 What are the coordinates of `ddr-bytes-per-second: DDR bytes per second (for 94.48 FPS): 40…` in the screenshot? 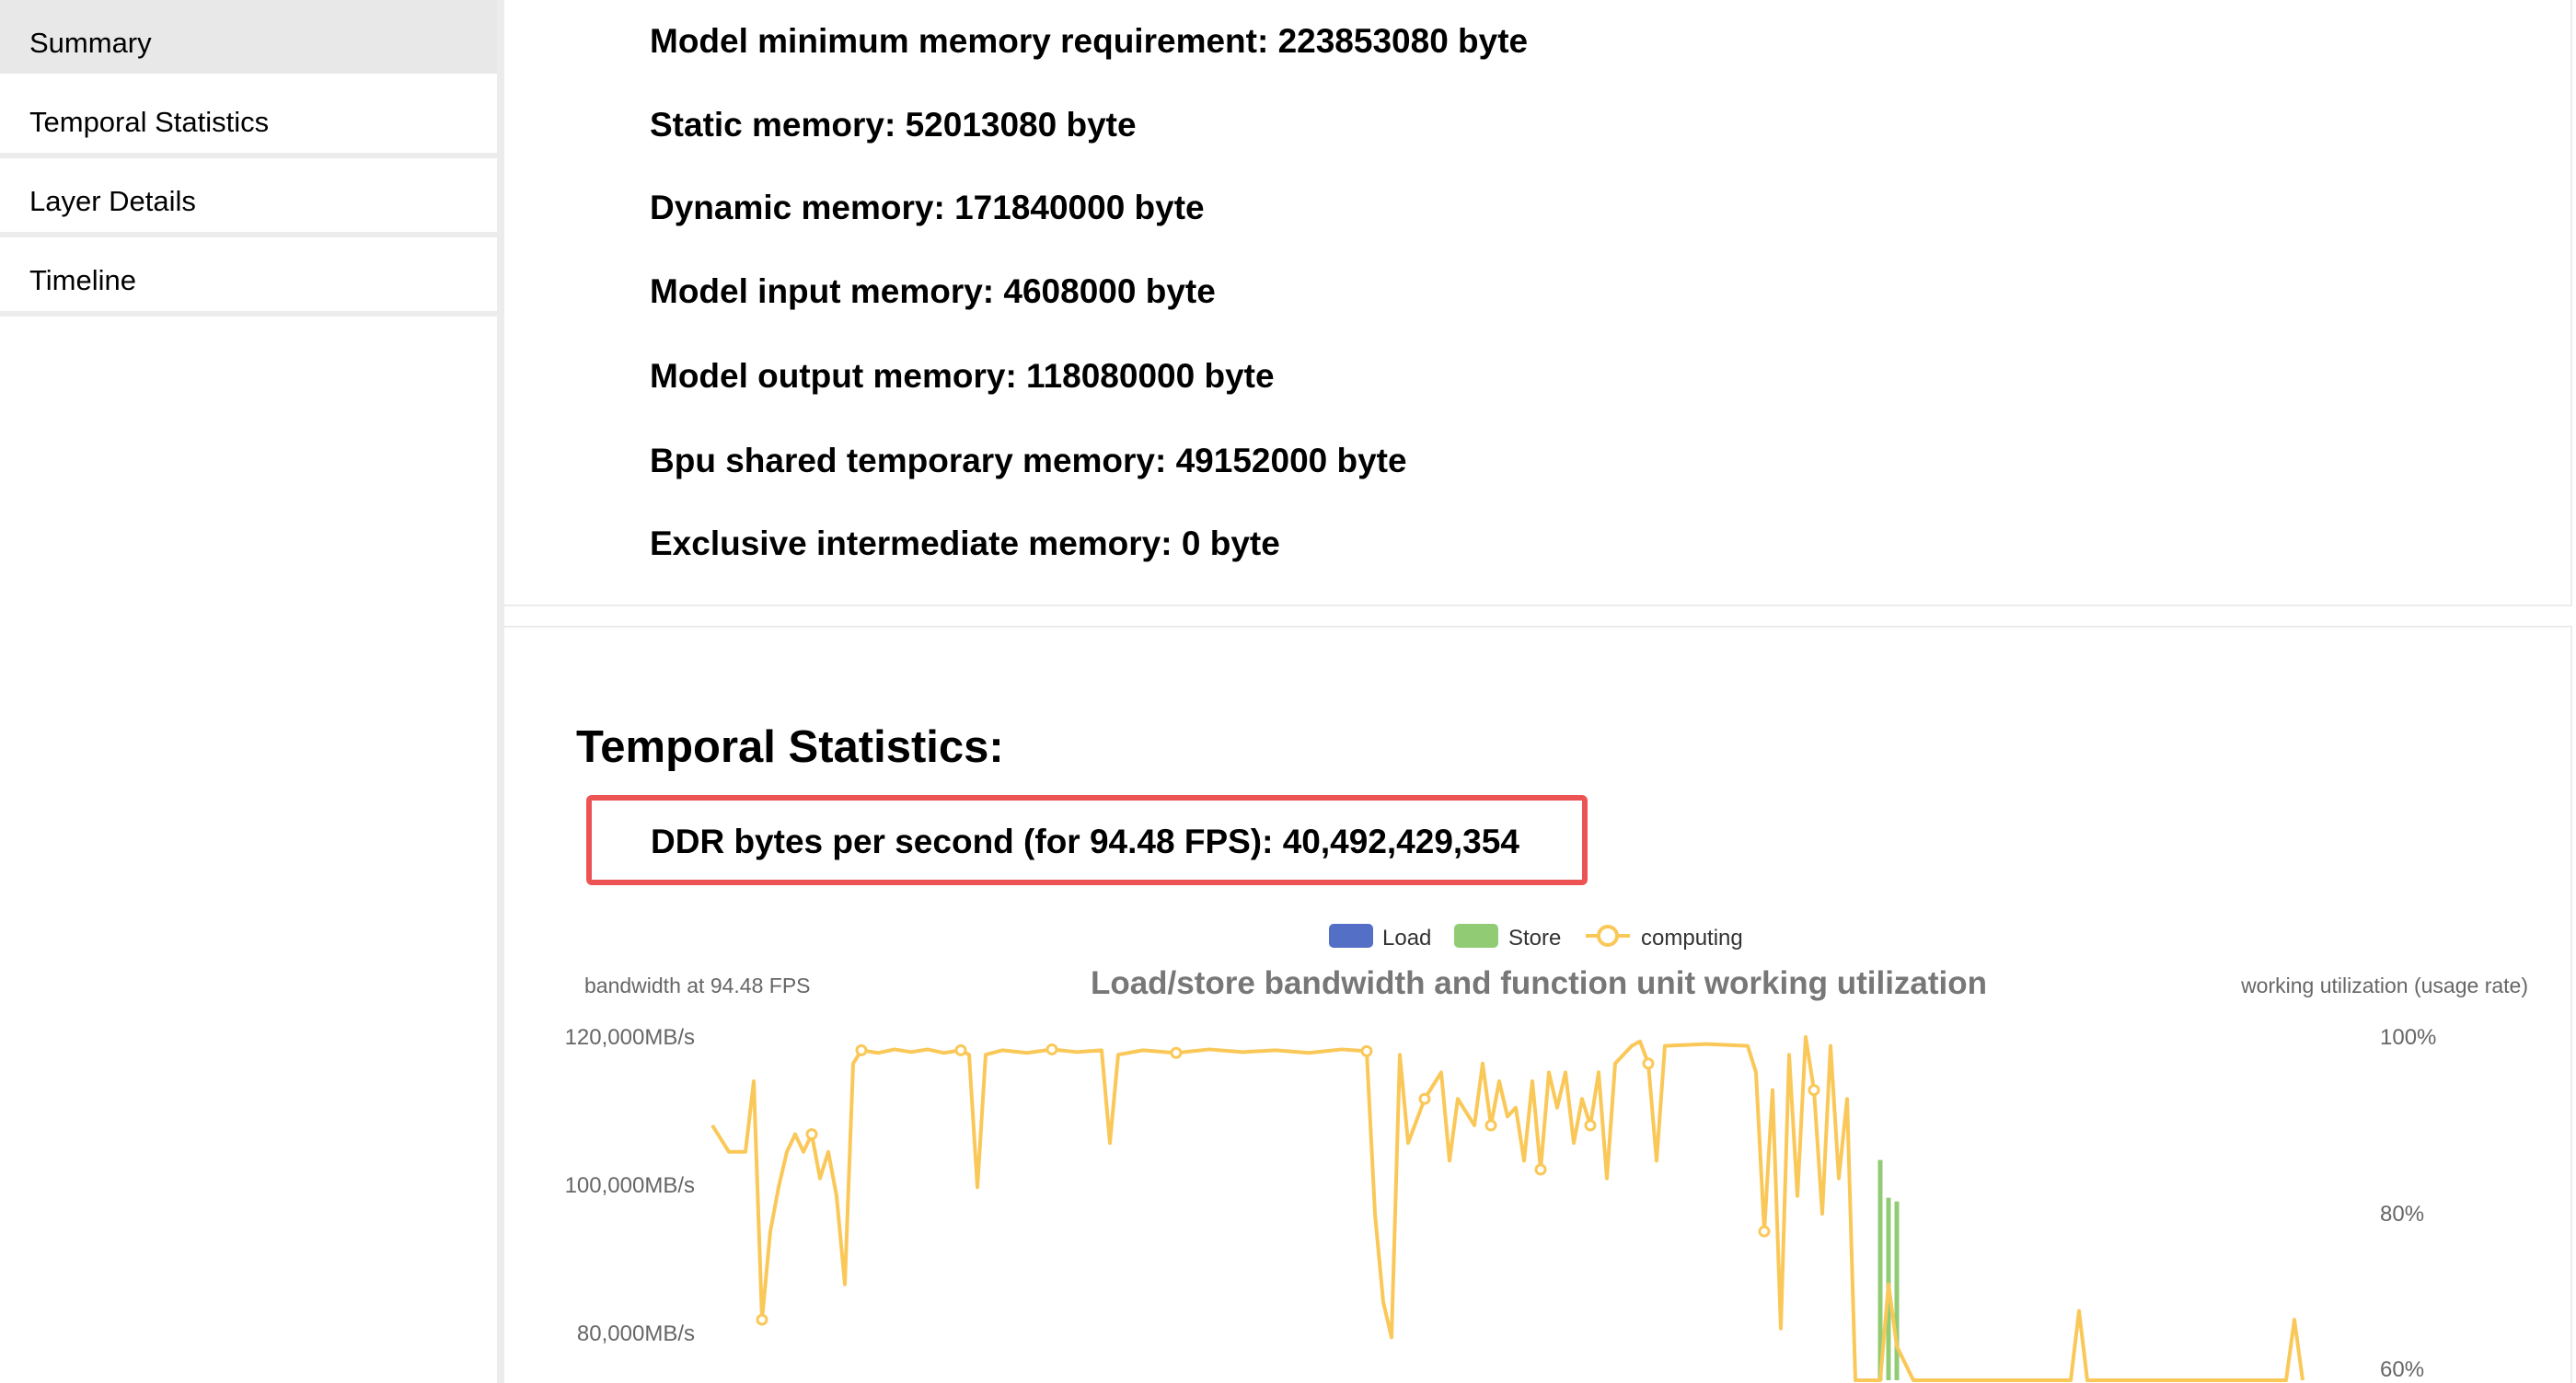 It's located at (1085, 841).